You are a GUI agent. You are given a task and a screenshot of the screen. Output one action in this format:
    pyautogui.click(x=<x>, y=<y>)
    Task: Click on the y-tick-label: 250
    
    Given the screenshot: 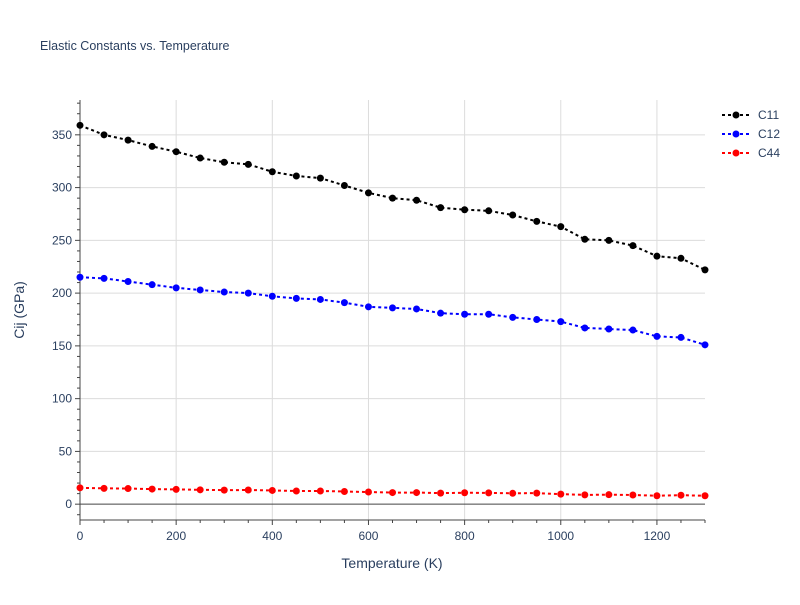 What is the action you would take?
    pyautogui.click(x=62, y=240)
    